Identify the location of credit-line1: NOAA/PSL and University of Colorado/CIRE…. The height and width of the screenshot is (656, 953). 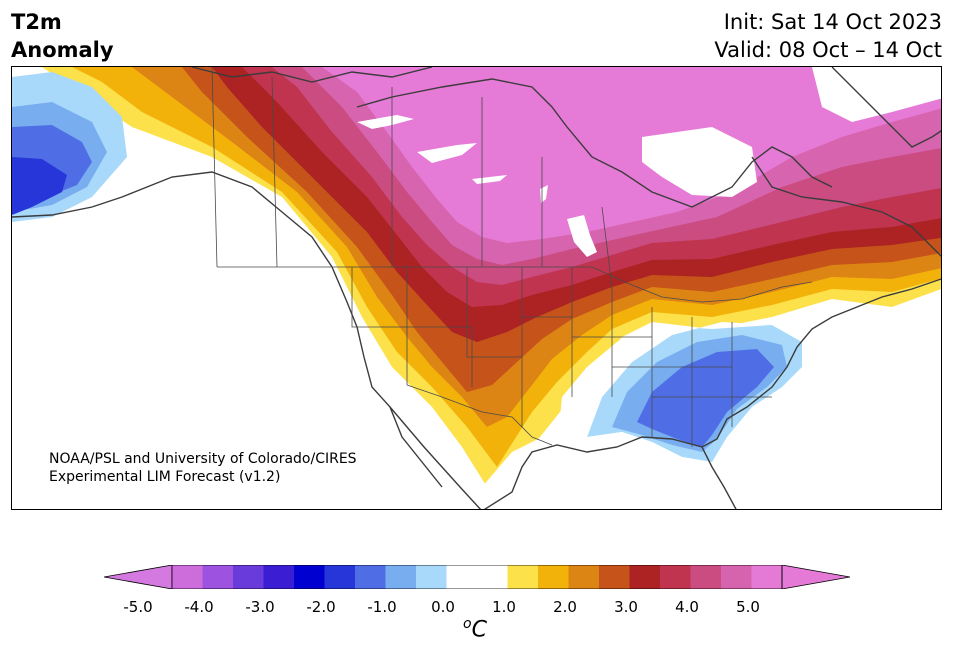
(203, 459).